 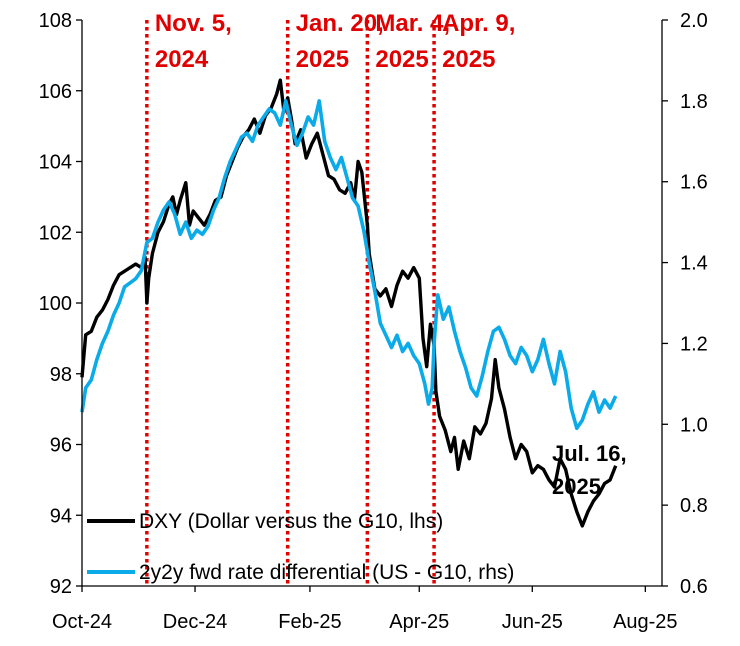 What do you see at coordinates (694, 425) in the screenshot?
I see `right-tick-label: 1.0` at bounding box center [694, 425].